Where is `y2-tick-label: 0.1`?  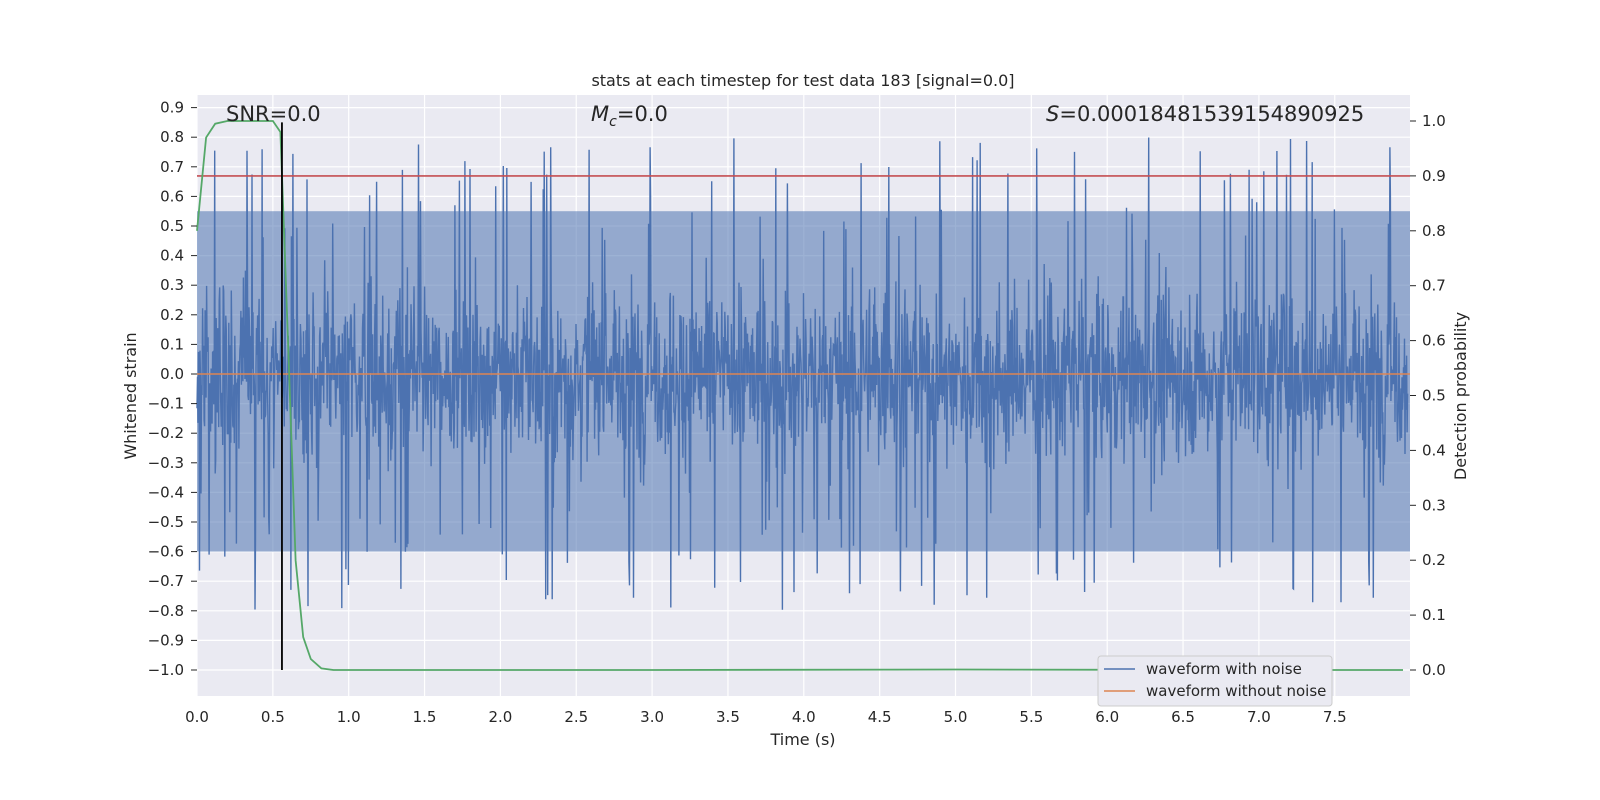
y2-tick-label: 0.1 is located at coordinates (1434, 615).